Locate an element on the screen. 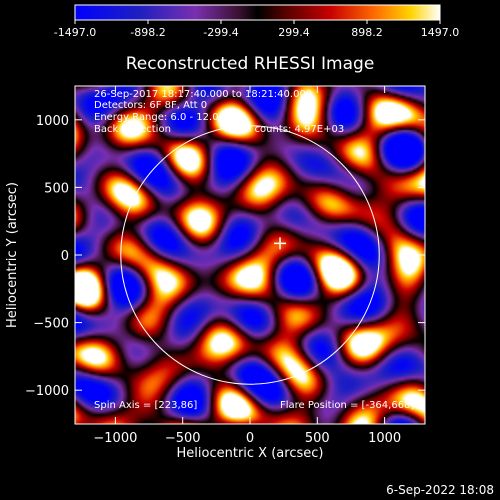  cross-marker is located at coordinates (280, 243).